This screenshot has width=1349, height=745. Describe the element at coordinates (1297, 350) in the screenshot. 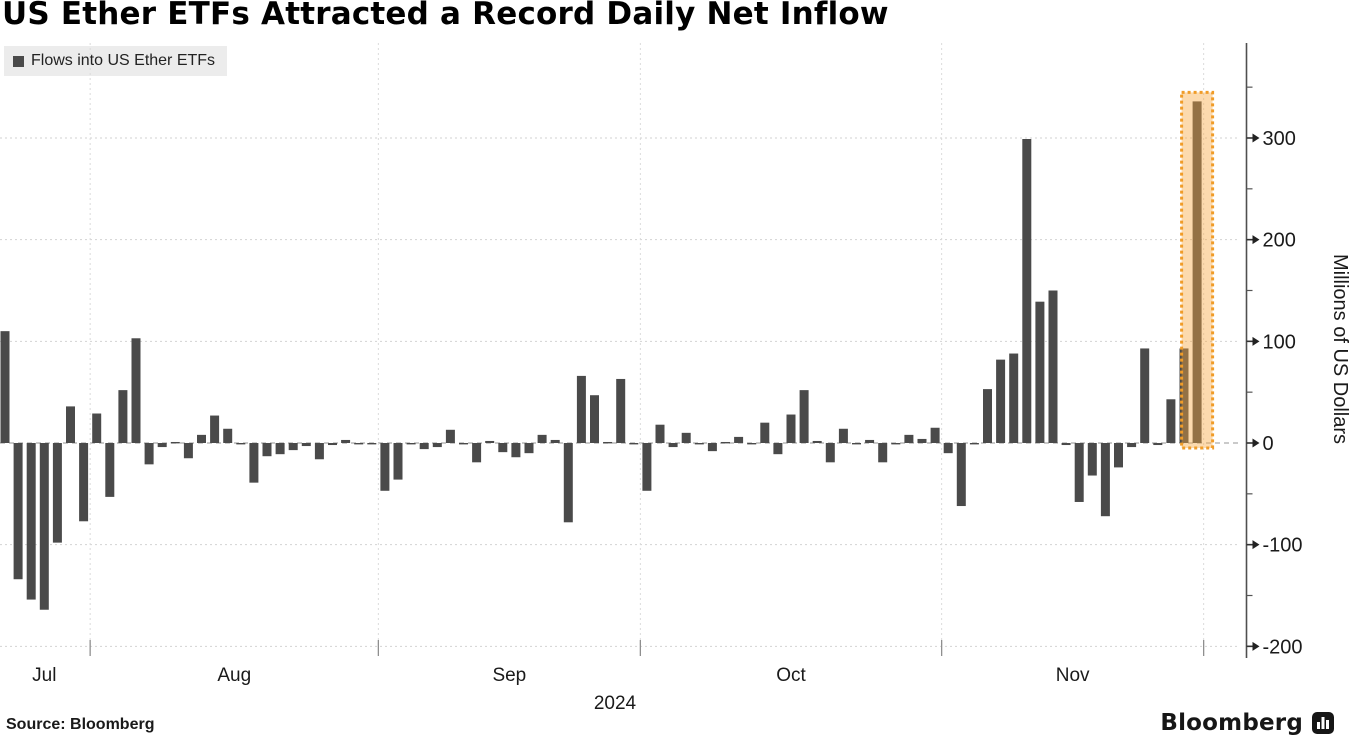

I see `y-axis: -200 -100 0 100 200 300 Millions of US Dollars` at that location.